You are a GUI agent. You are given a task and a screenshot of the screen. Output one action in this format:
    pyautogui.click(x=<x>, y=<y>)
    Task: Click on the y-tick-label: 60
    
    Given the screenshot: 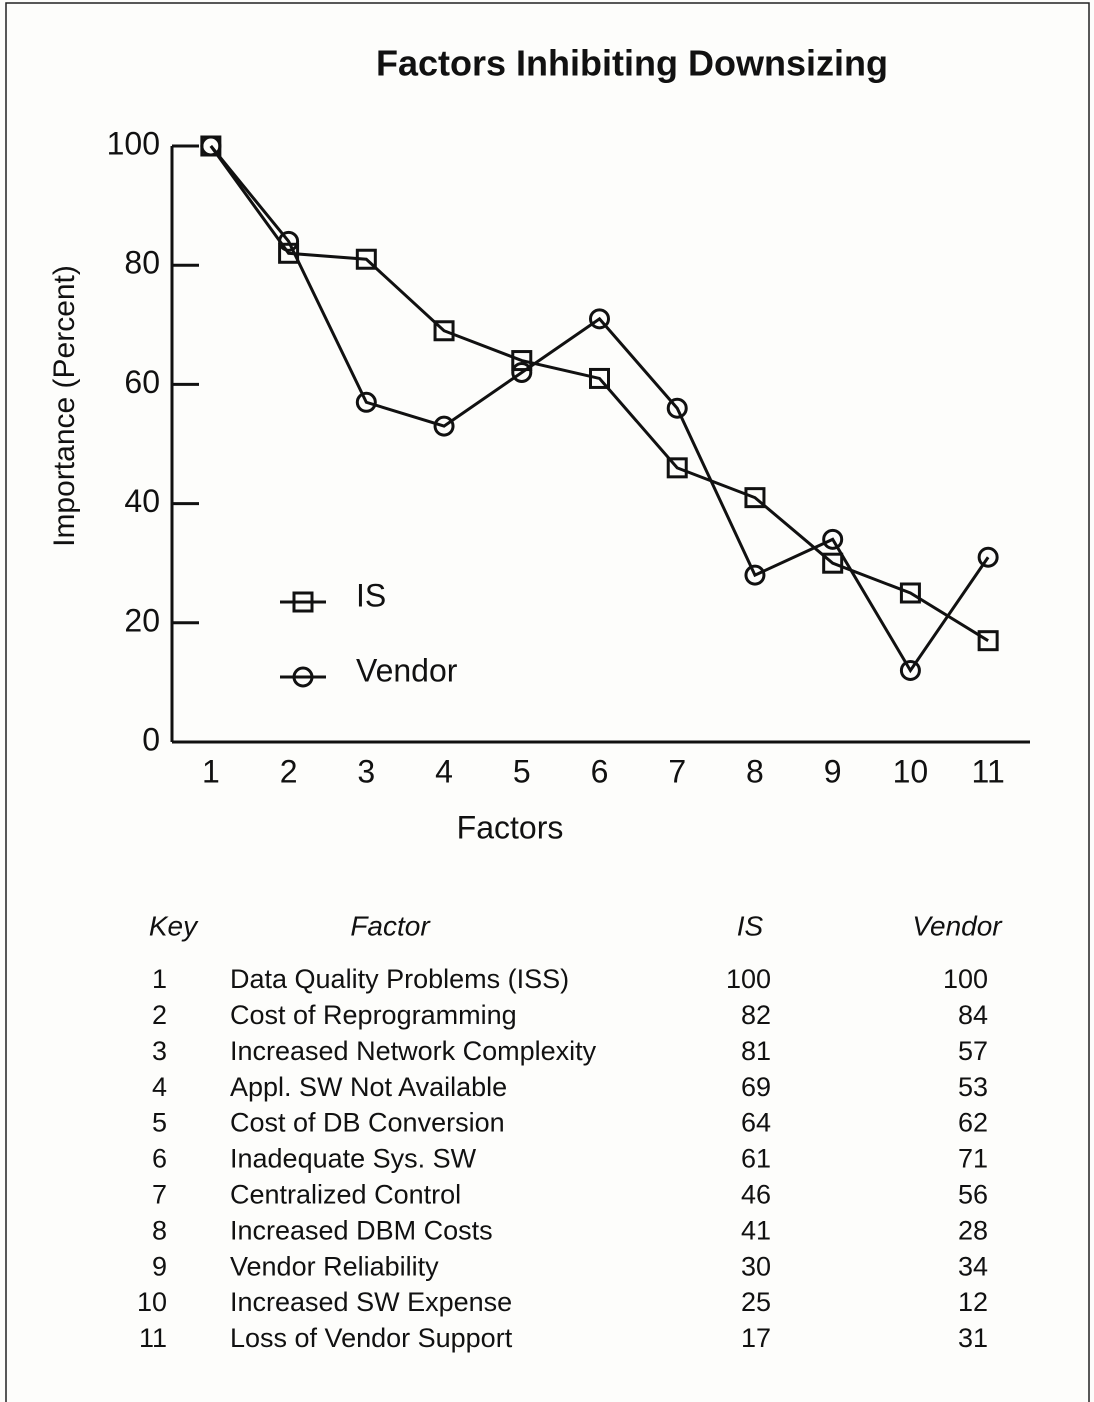 What is the action you would take?
    pyautogui.click(x=142, y=382)
    